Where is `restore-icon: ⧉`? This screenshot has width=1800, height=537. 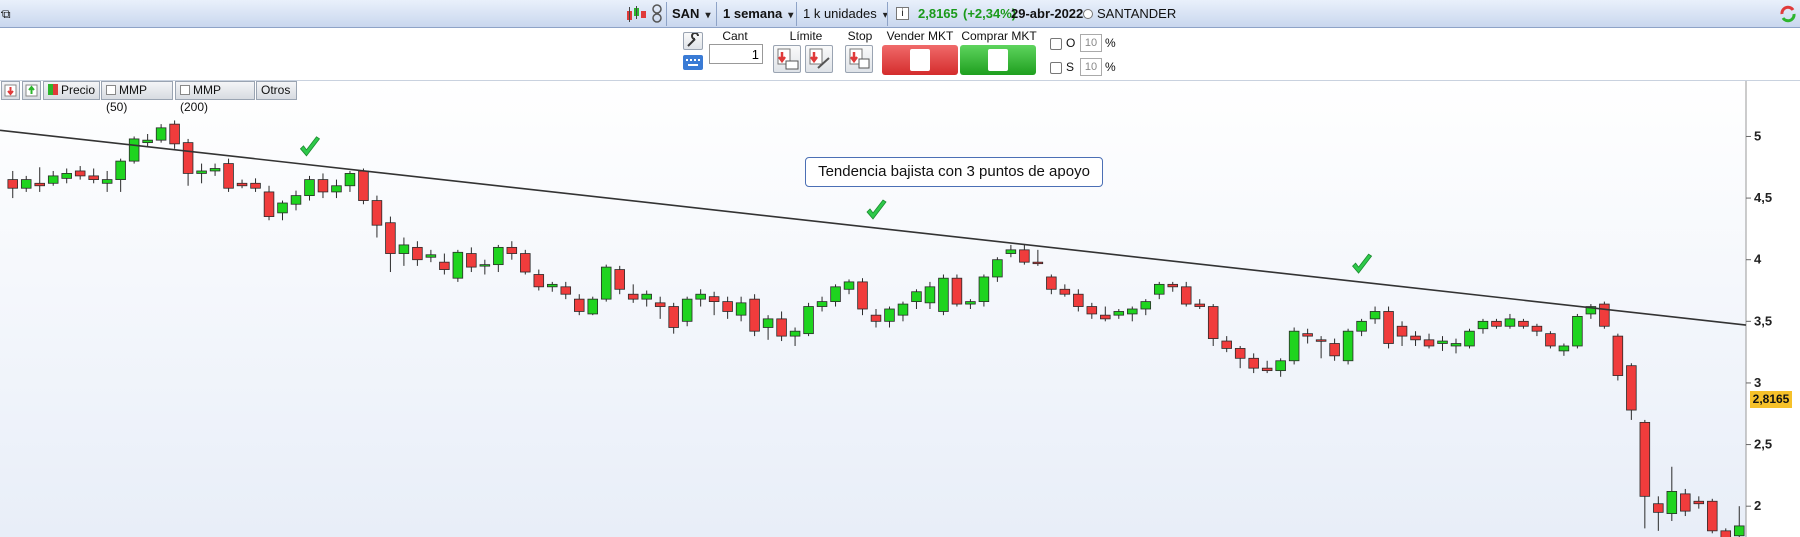 restore-icon: ⧉ is located at coordinates (6, 14).